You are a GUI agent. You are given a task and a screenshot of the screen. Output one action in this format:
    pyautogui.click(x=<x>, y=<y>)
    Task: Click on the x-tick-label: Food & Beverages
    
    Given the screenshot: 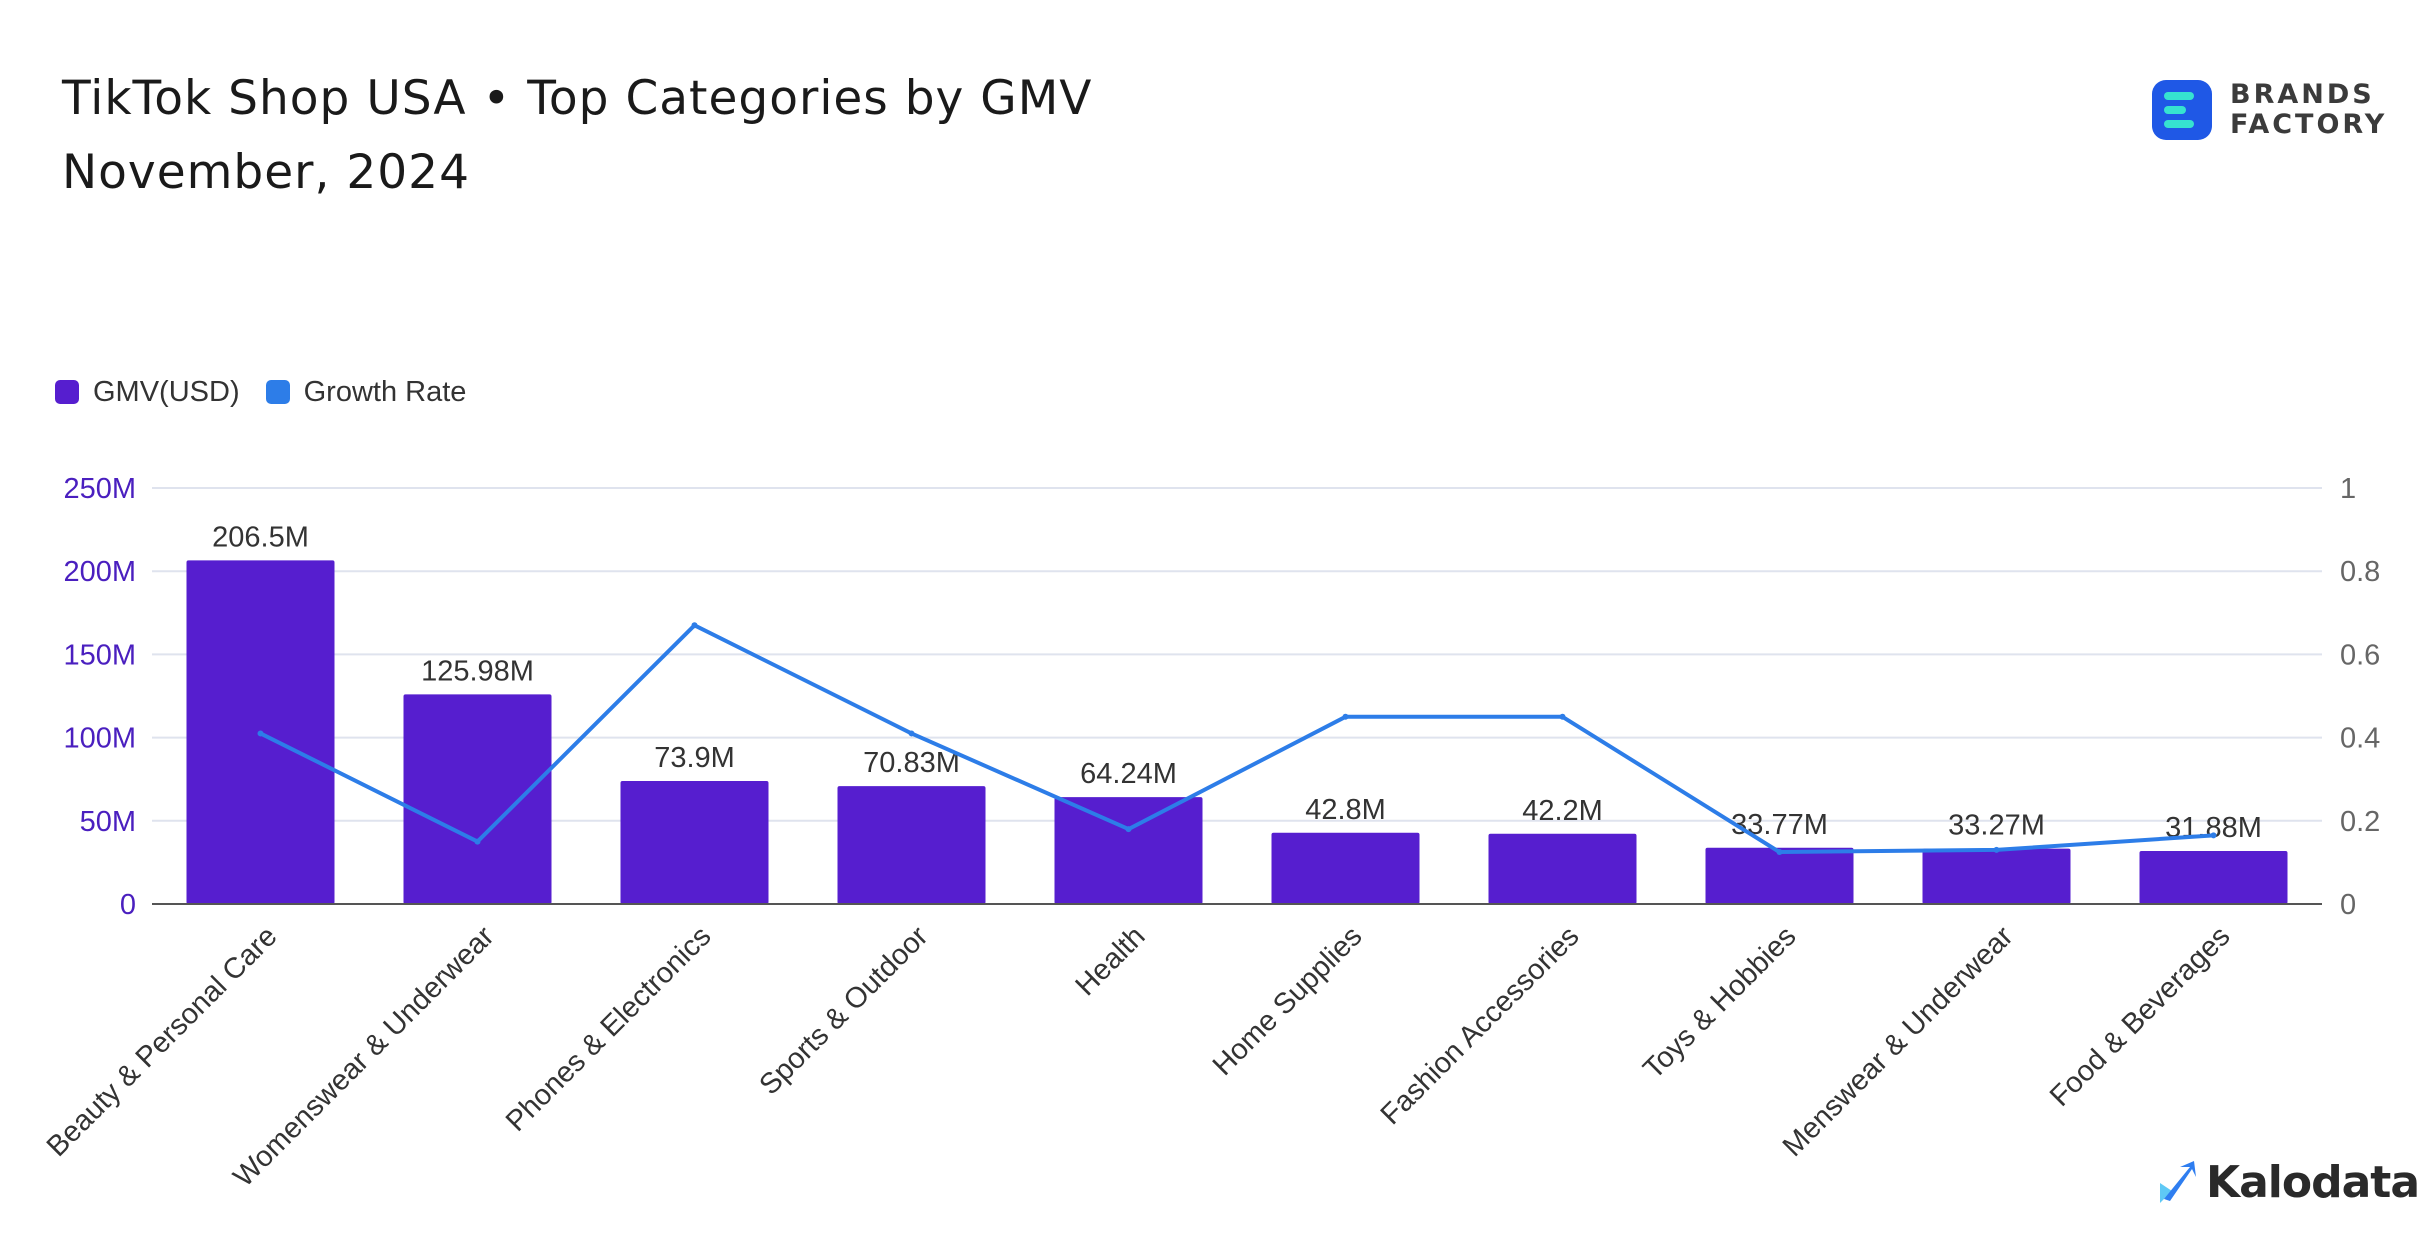 What is the action you would take?
    pyautogui.click(x=2140, y=1016)
    